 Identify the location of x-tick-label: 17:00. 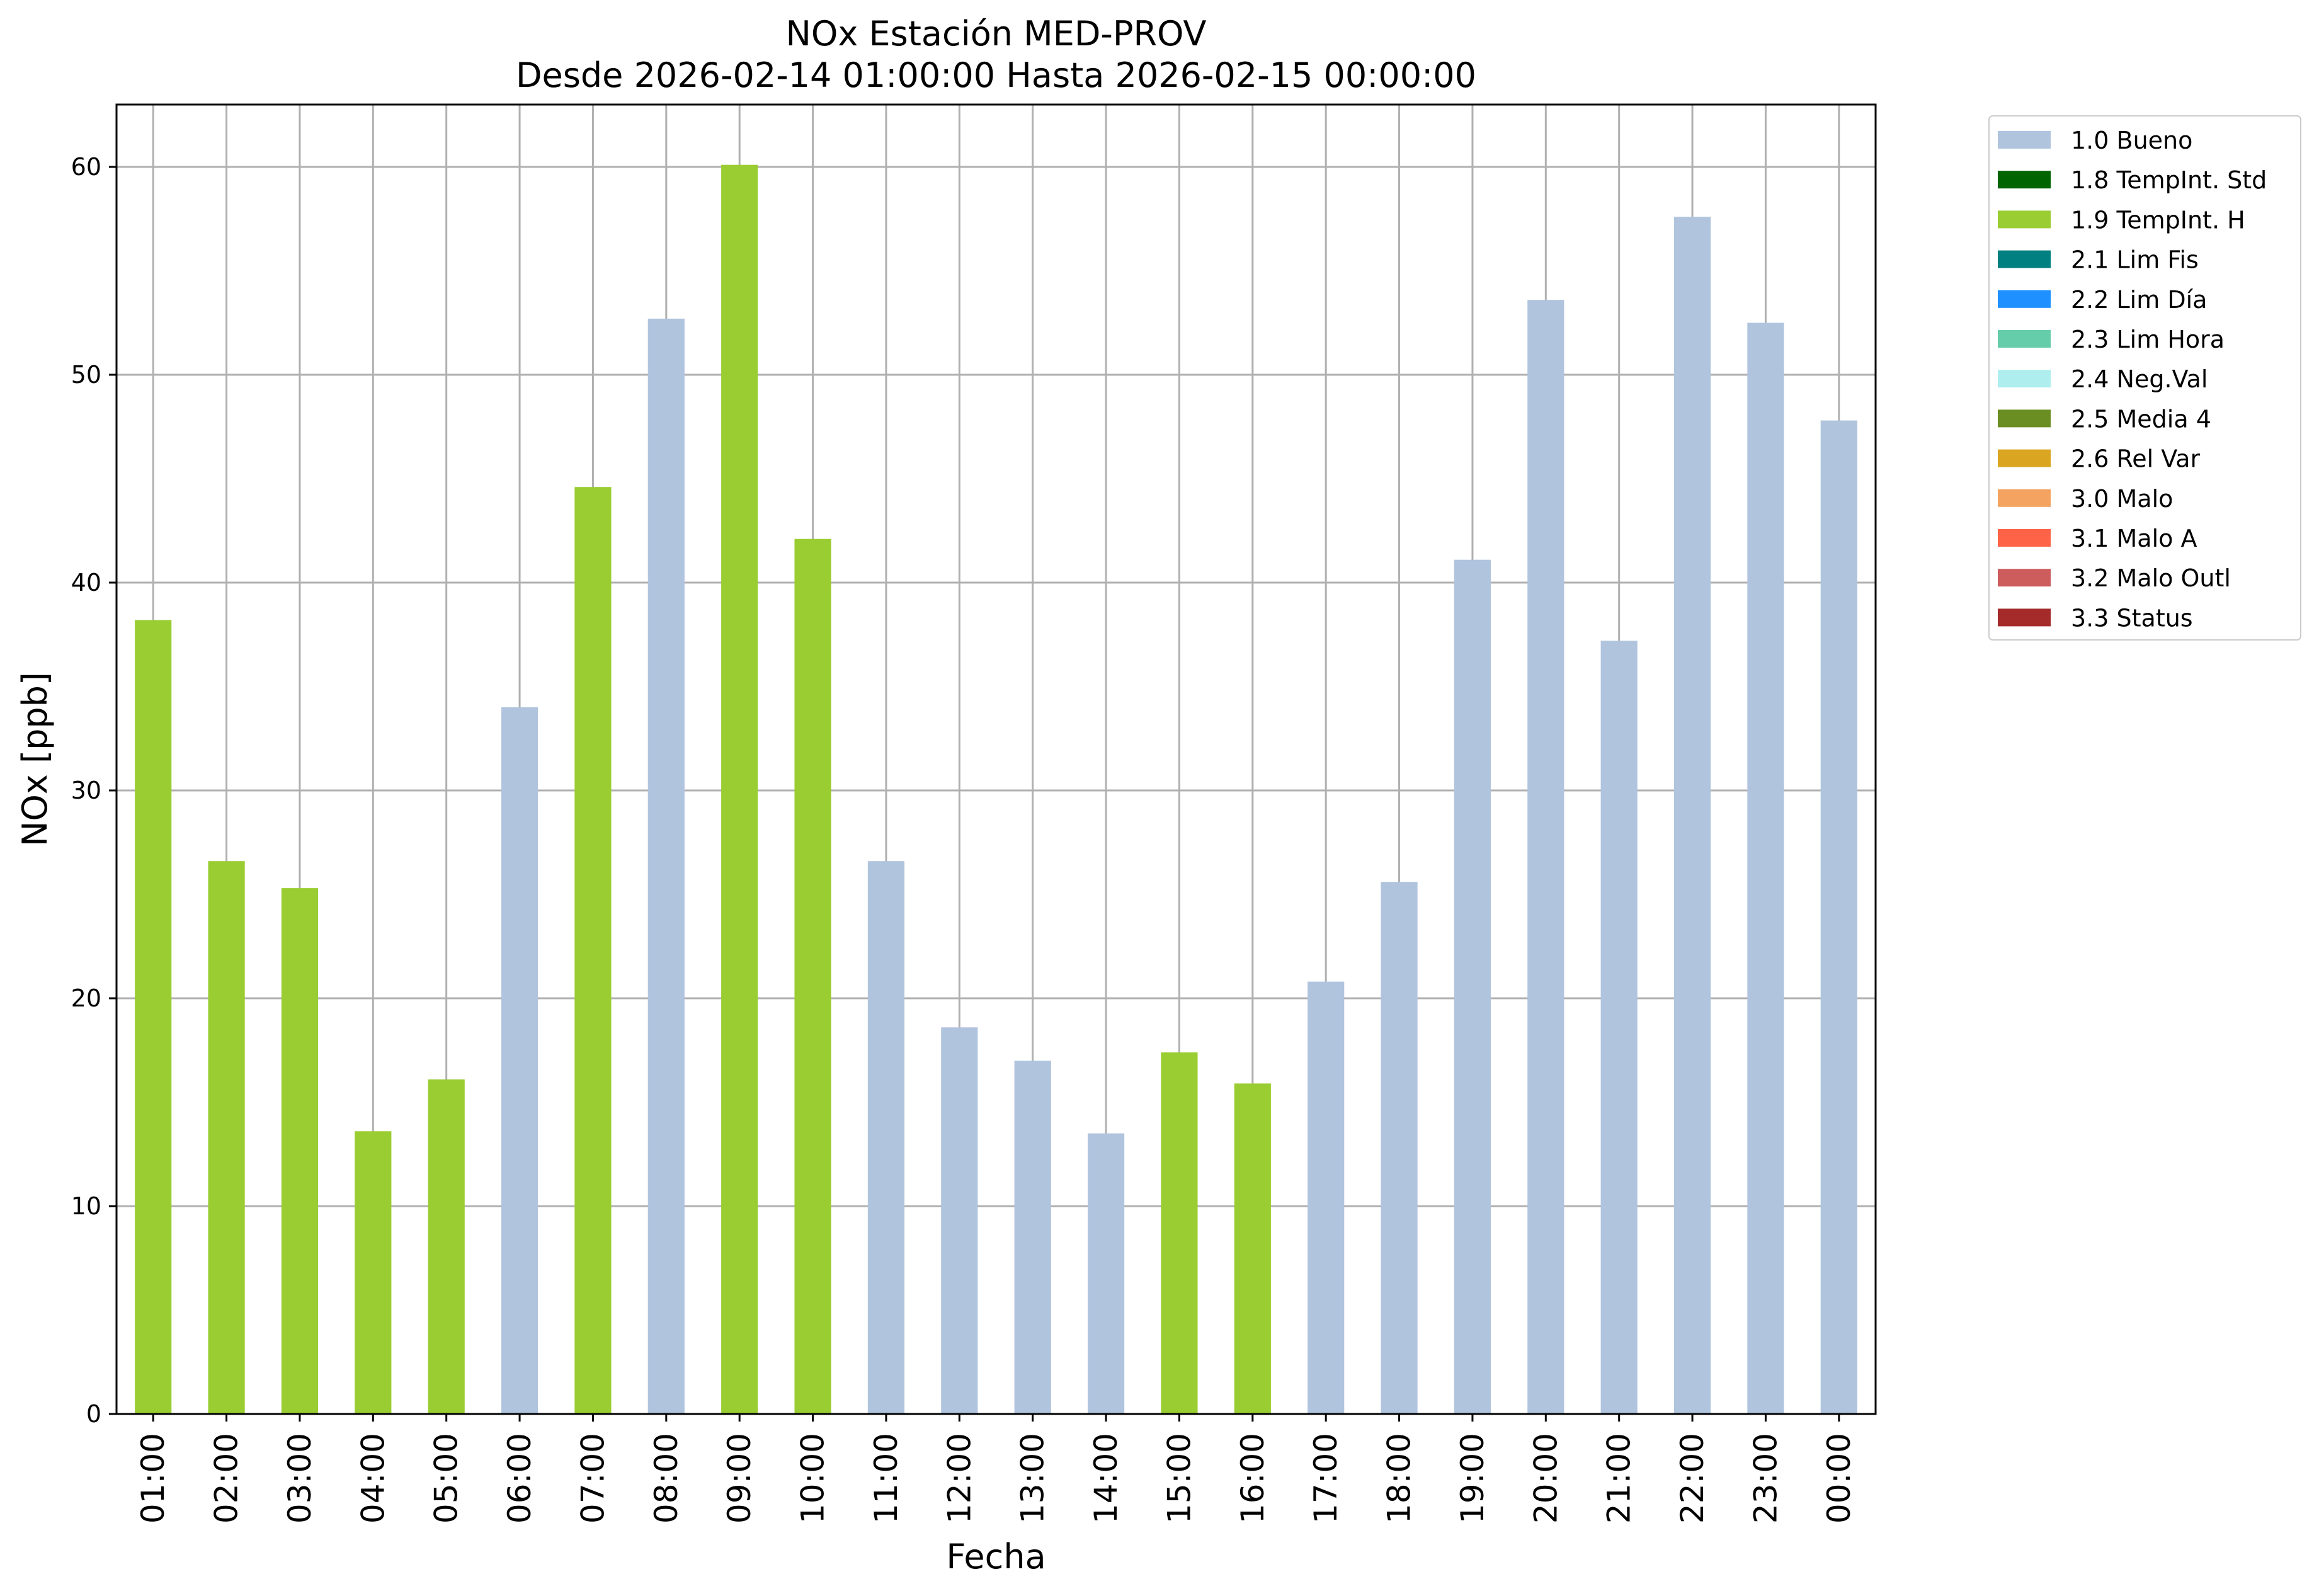
(1326, 1478).